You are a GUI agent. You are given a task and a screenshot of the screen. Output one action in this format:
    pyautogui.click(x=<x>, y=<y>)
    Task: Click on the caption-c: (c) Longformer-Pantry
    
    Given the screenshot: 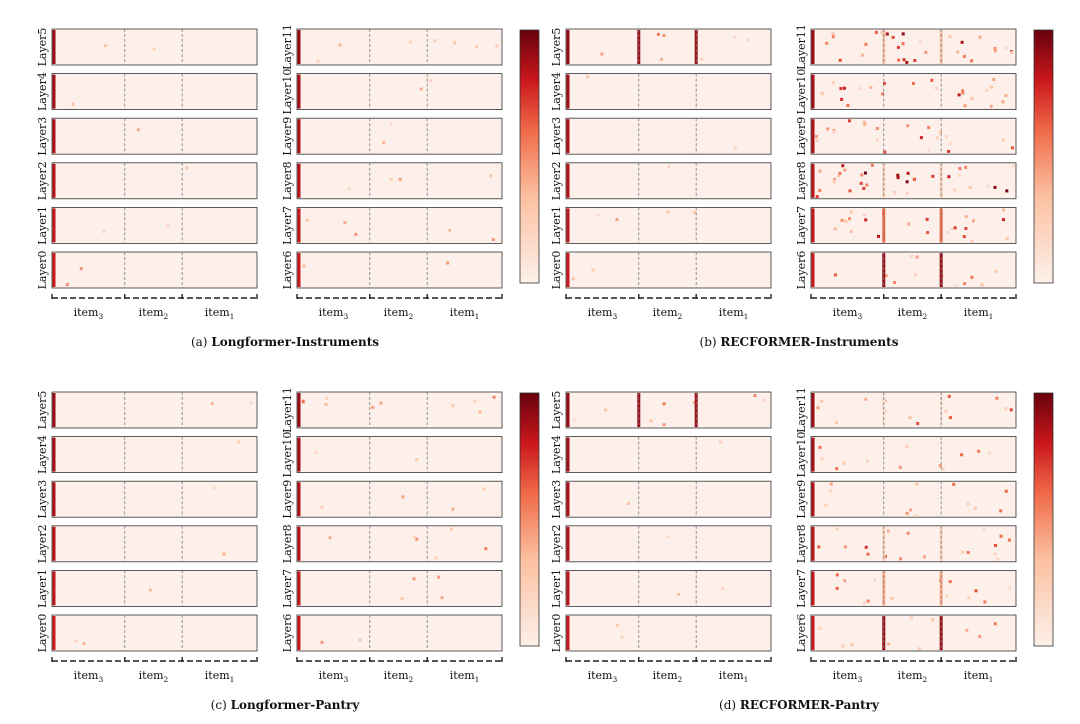 What is the action you would take?
    pyautogui.click(x=285, y=705)
    